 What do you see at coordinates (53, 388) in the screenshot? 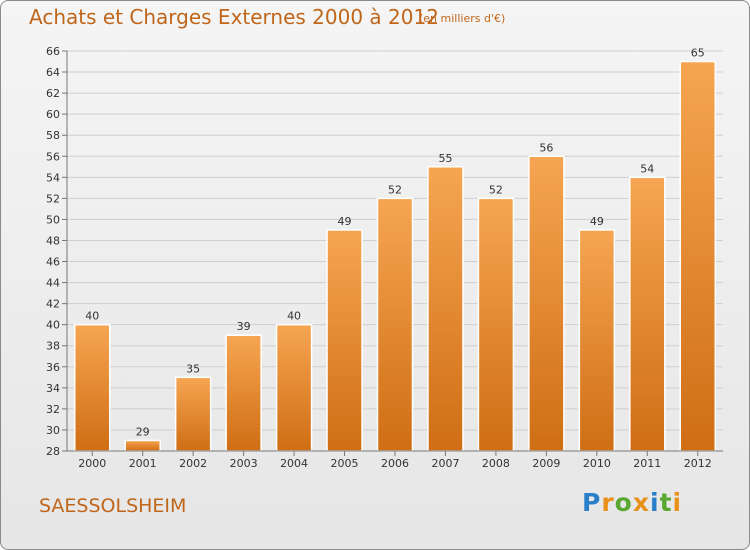
I see `y-tick-label: 34` at bounding box center [53, 388].